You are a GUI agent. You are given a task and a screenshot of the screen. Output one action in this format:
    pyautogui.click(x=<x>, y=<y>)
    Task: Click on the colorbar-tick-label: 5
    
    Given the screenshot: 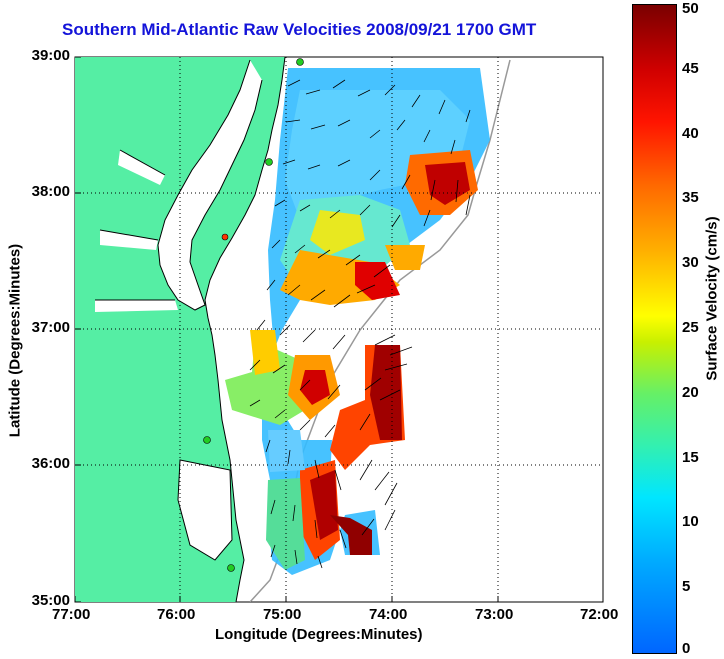 What is the action you would take?
    pyautogui.click(x=686, y=587)
    